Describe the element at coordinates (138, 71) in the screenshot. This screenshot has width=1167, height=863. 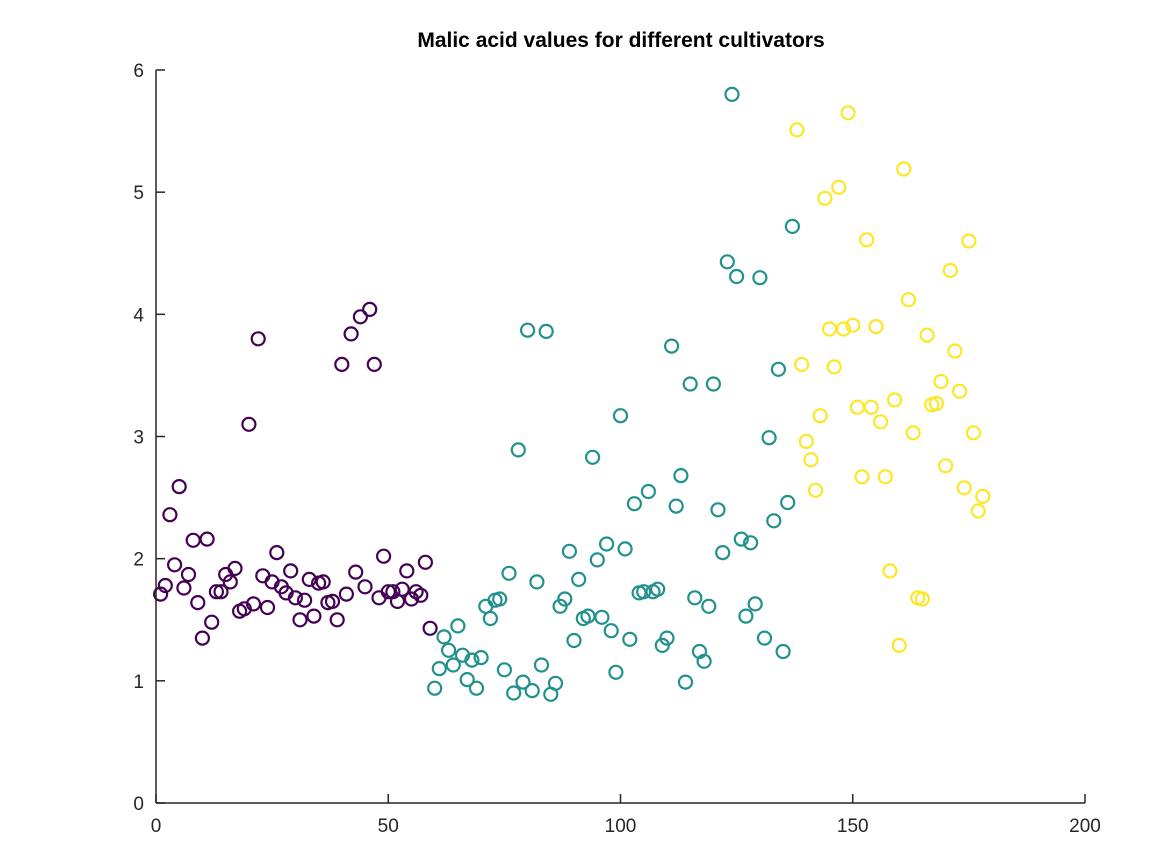
I see `y-tick-label: 6` at that location.